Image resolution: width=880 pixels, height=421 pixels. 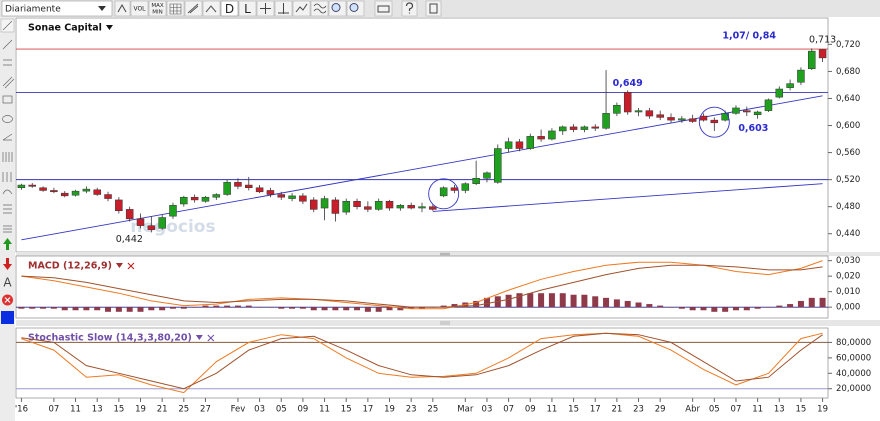 I want to click on period-select, so click(x=57, y=8).